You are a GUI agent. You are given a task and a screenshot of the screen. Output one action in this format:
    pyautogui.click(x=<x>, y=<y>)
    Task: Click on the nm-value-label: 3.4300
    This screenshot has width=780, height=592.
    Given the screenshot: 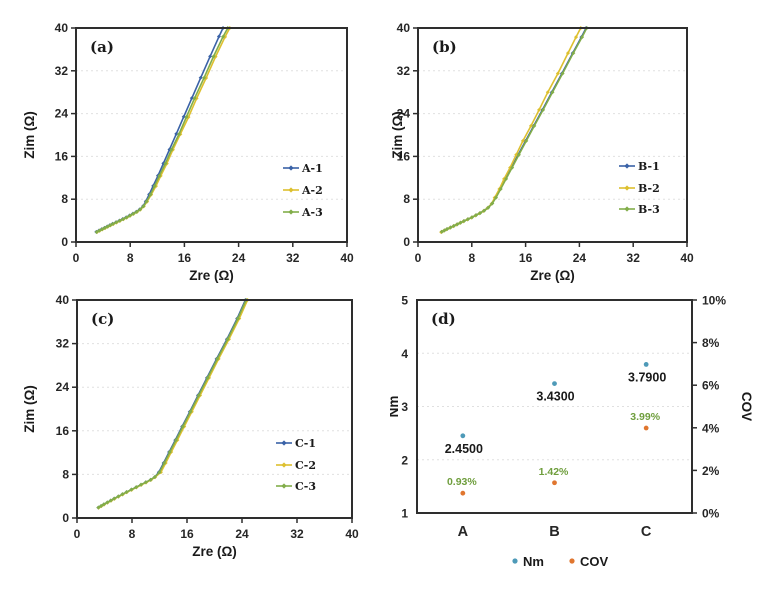 What is the action you would take?
    pyautogui.click(x=555, y=397)
    